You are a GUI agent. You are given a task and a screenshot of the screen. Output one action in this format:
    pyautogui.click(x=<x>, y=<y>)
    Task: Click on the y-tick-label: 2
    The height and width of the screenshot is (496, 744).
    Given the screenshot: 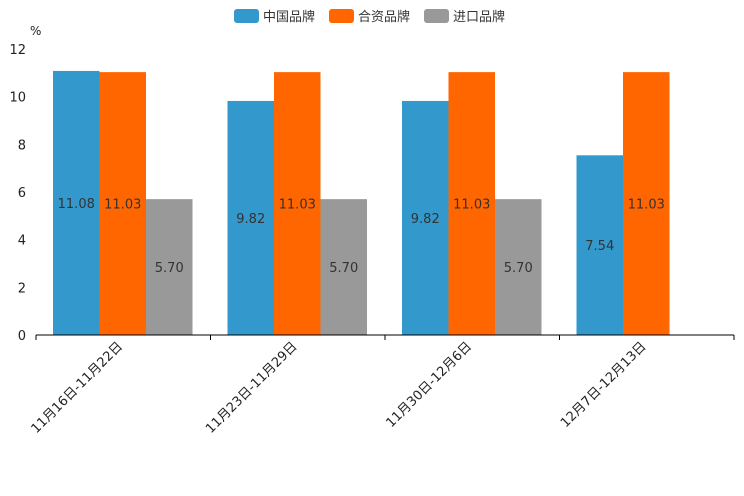 What is the action you would take?
    pyautogui.click(x=22, y=288)
    